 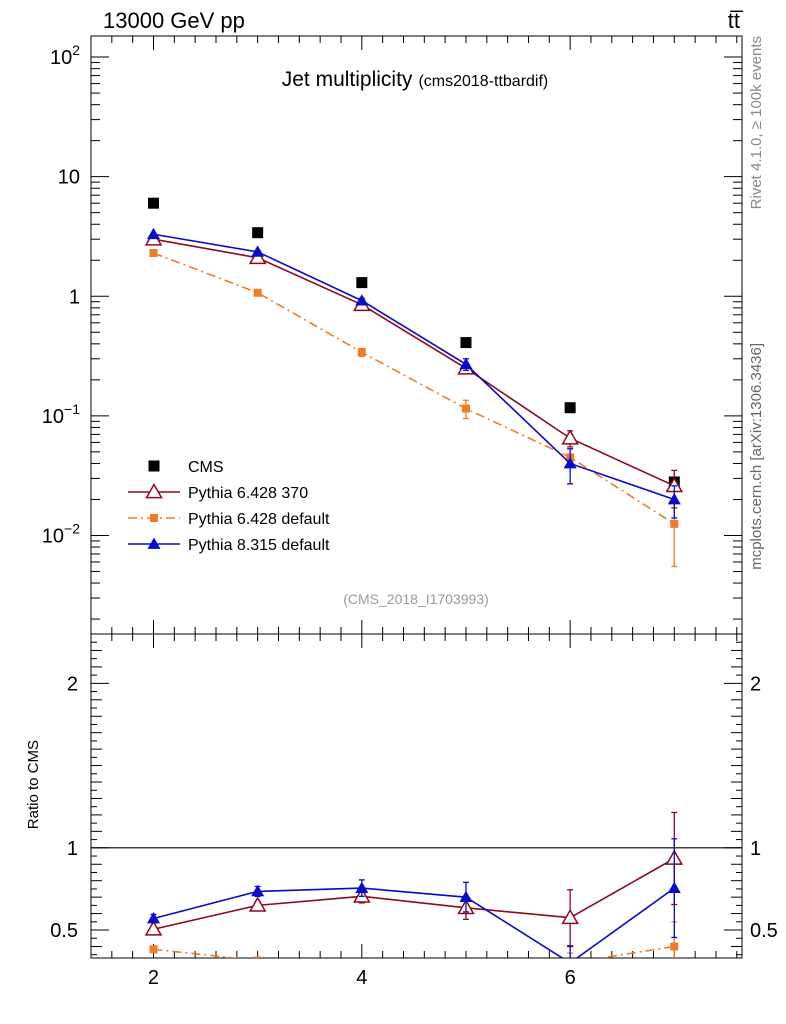 What do you see at coordinates (72, 849) in the screenshot?
I see `ratio-y-tick-label: 1` at bounding box center [72, 849].